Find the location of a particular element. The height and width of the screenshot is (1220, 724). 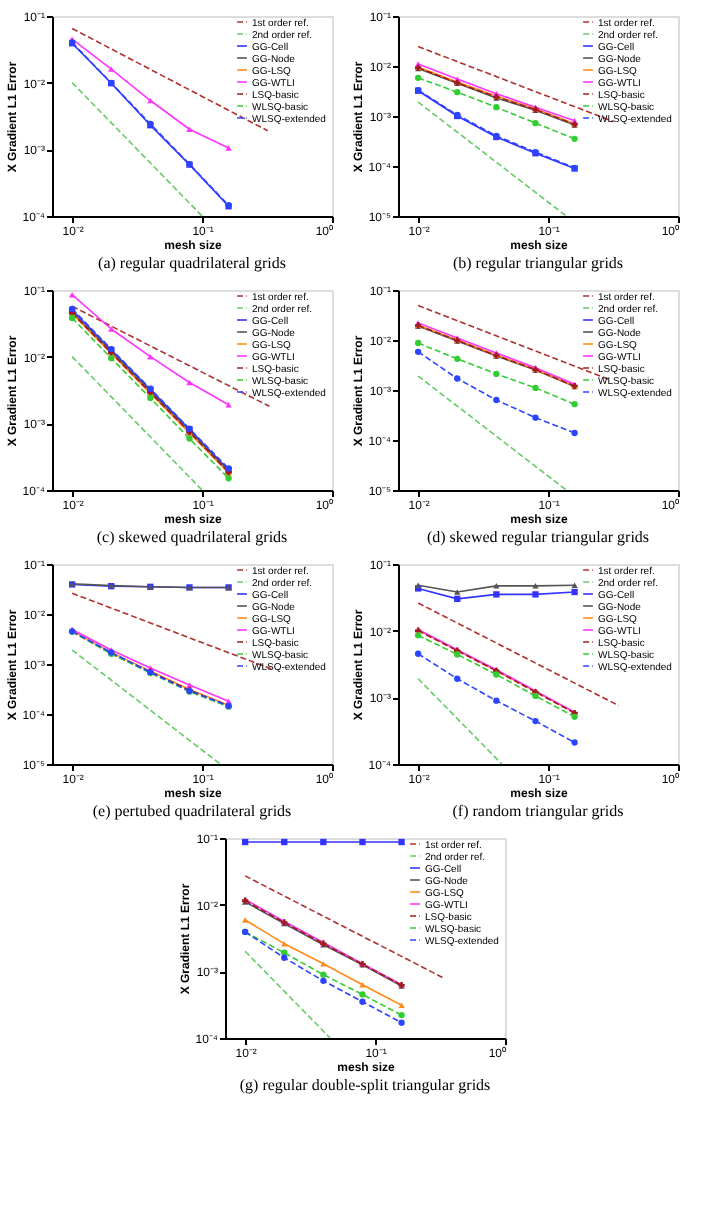

text: (d) skewed regular triangular grids is located at coordinates (538, 537).